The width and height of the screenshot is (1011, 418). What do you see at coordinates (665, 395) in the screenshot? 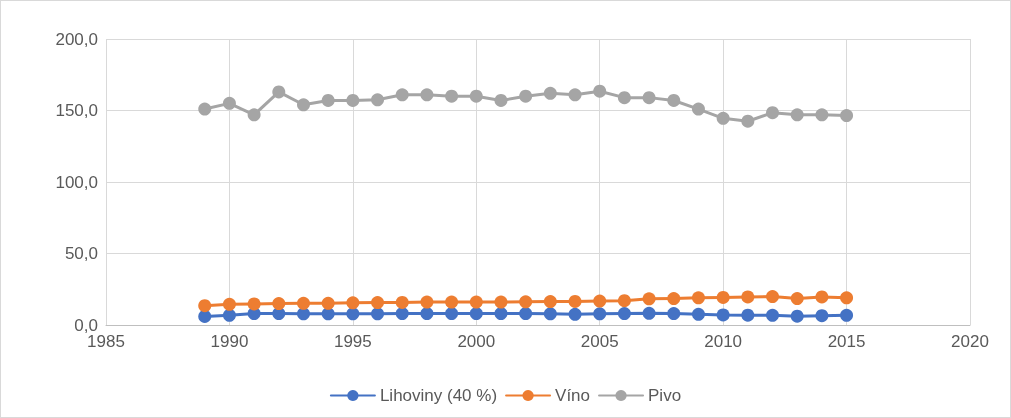
I see `legend-label: Pivo` at bounding box center [665, 395].